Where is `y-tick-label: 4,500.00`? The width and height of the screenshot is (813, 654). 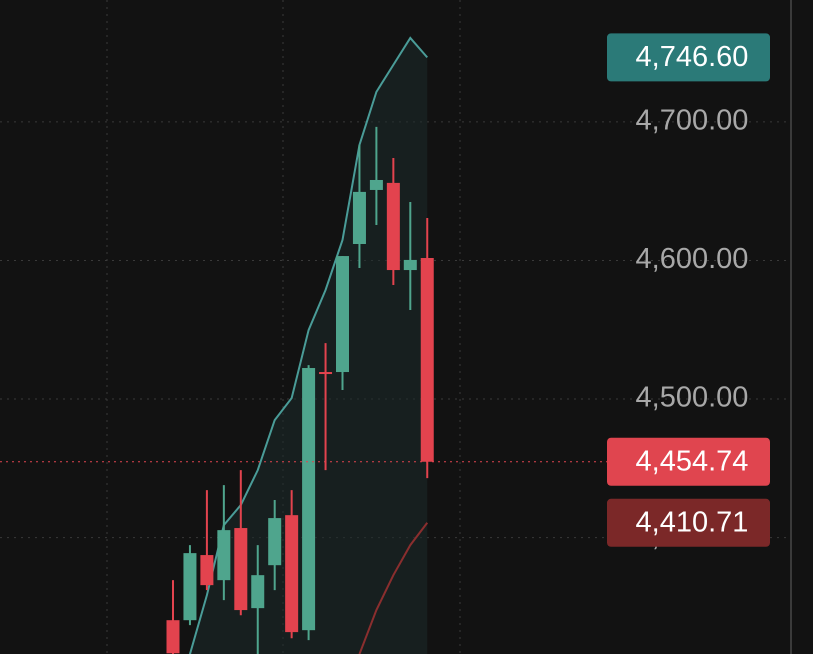 y-tick-label: 4,500.00 is located at coordinates (692, 398).